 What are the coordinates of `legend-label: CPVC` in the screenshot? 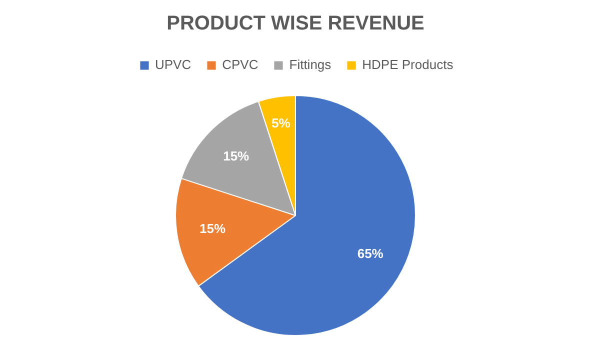 It's located at (240, 64).